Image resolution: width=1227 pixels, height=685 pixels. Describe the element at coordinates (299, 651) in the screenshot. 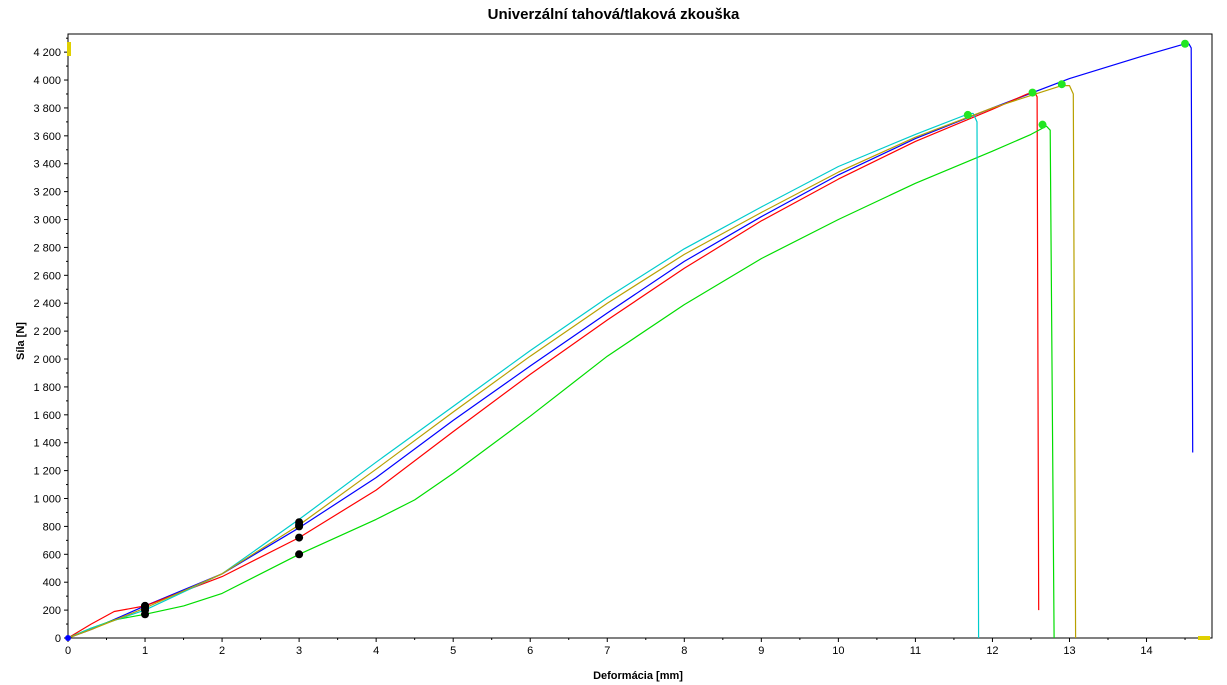

I see `x-tick-label: 3` at that location.